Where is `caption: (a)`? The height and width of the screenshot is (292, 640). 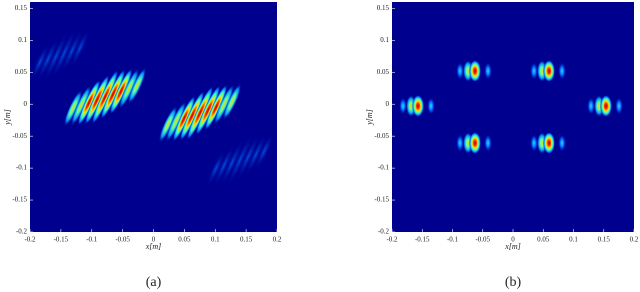 caption: (a) is located at coordinates (154, 282).